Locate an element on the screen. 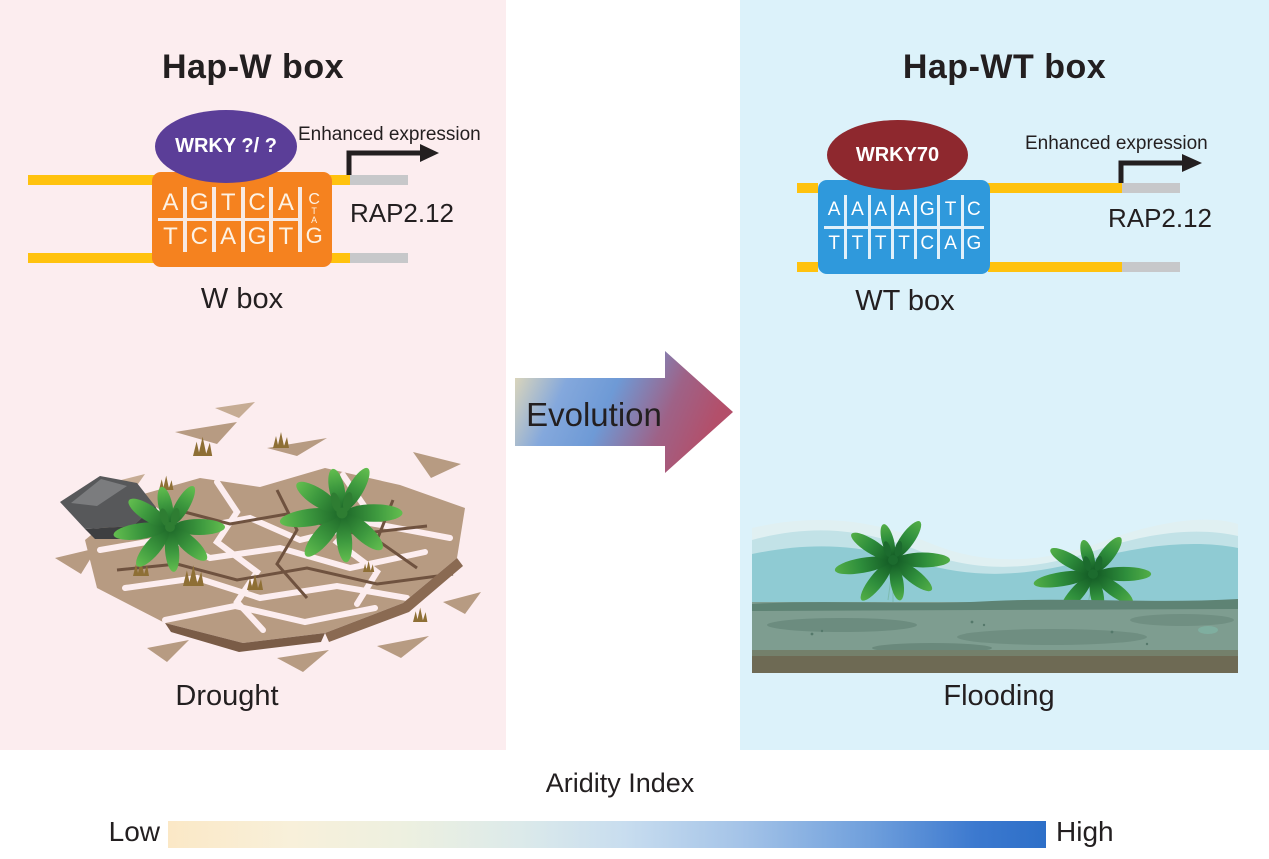 The width and height of the screenshot is (1269, 859). degenerate-base-column: C T A G is located at coordinates (314, 219).